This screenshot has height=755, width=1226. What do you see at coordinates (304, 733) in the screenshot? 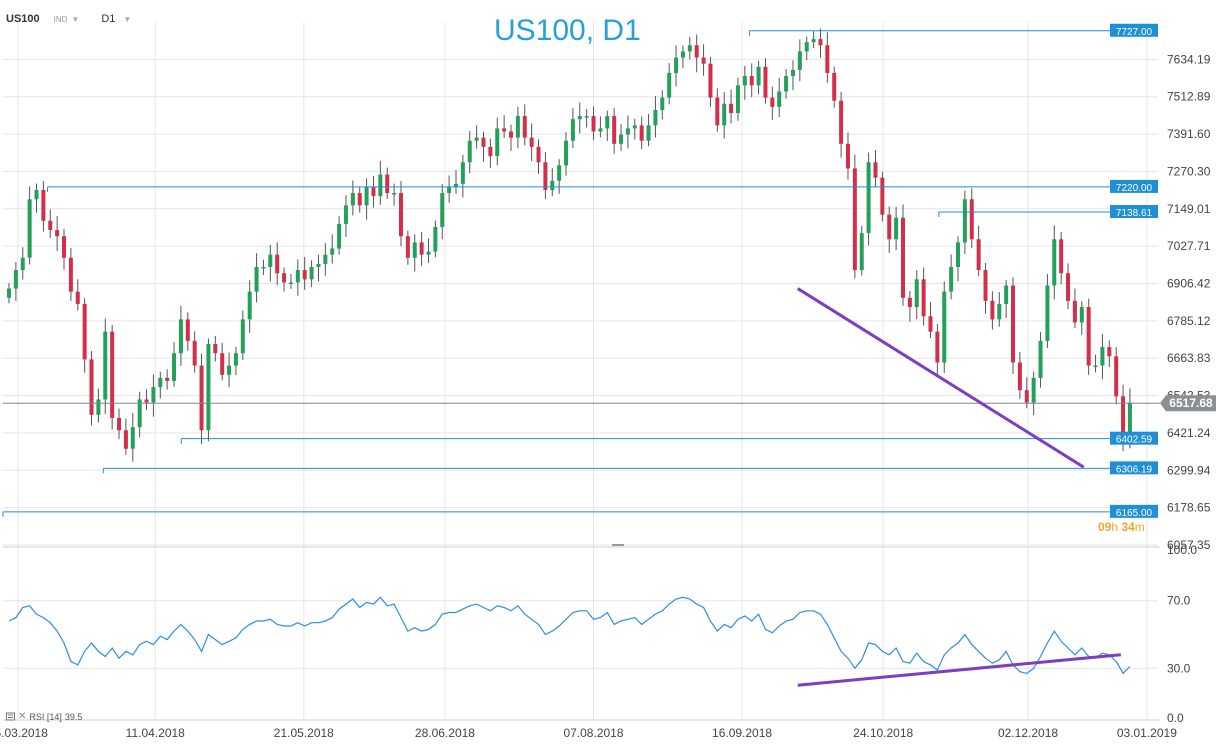
I see `x-tick-label: 21.05.2018` at bounding box center [304, 733].